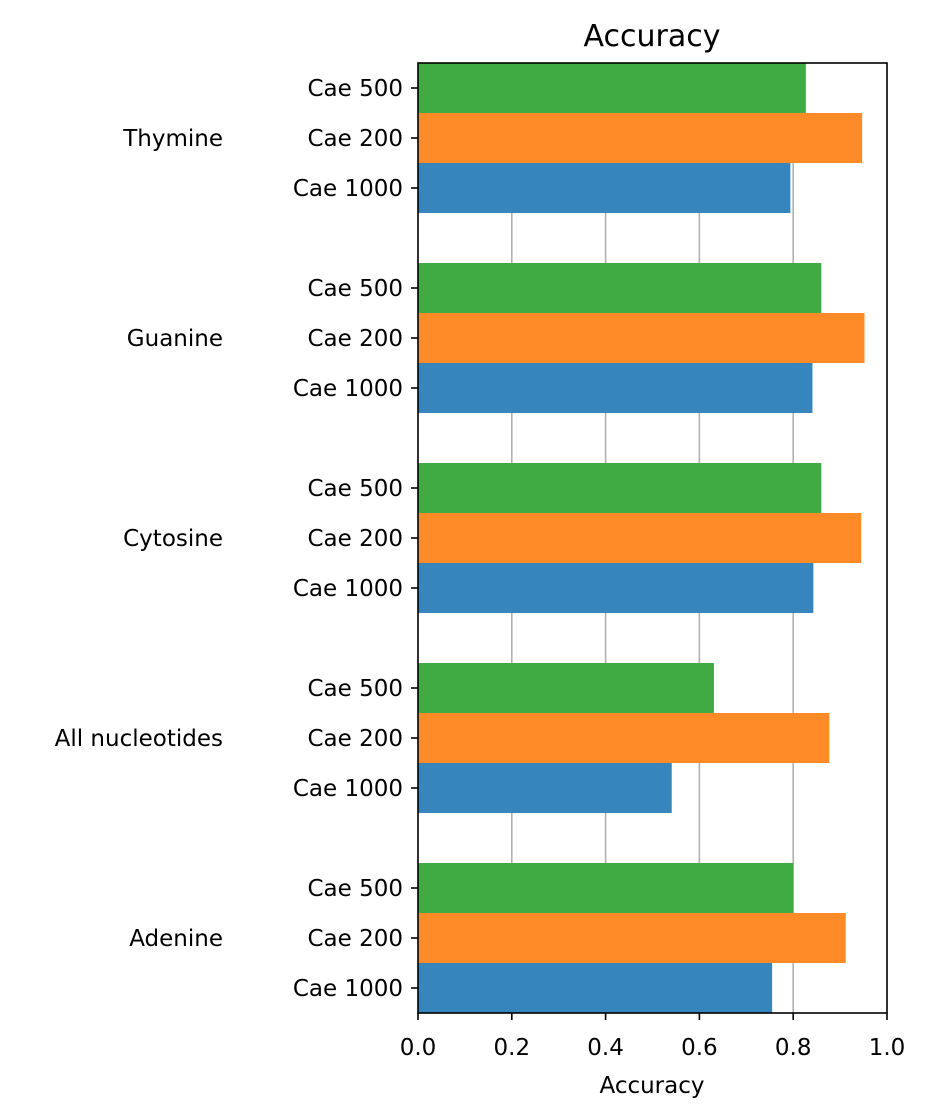 The height and width of the screenshot is (1120, 930). Describe the element at coordinates (887, 1048) in the screenshot. I see `x-tick-label: 1.0` at that location.